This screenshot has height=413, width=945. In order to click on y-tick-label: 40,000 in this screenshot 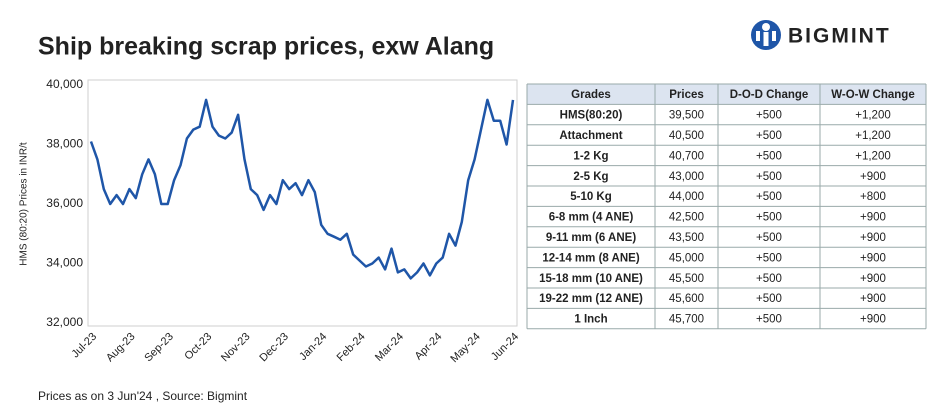, I will do `click(64, 84)`.